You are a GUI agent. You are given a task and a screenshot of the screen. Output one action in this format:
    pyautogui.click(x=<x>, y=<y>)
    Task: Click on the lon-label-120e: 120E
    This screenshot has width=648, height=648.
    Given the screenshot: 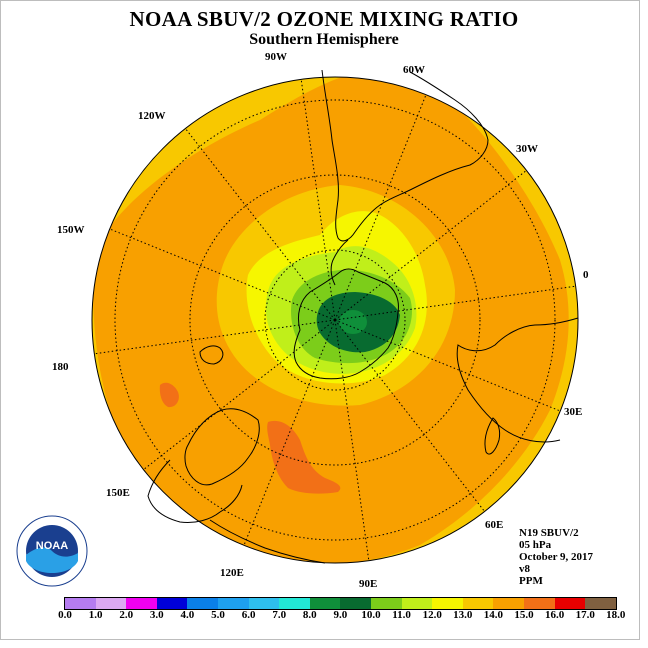 What is the action you would take?
    pyautogui.click(x=232, y=573)
    